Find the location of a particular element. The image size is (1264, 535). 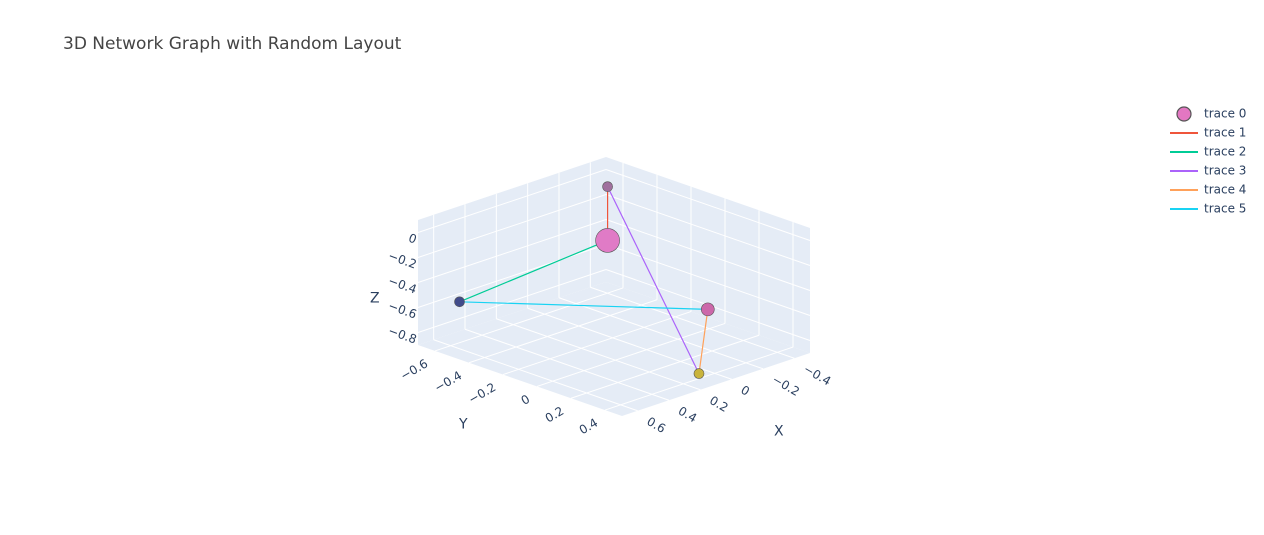

chart-title: 3D Network Graph with Random Layout is located at coordinates (232, 44).